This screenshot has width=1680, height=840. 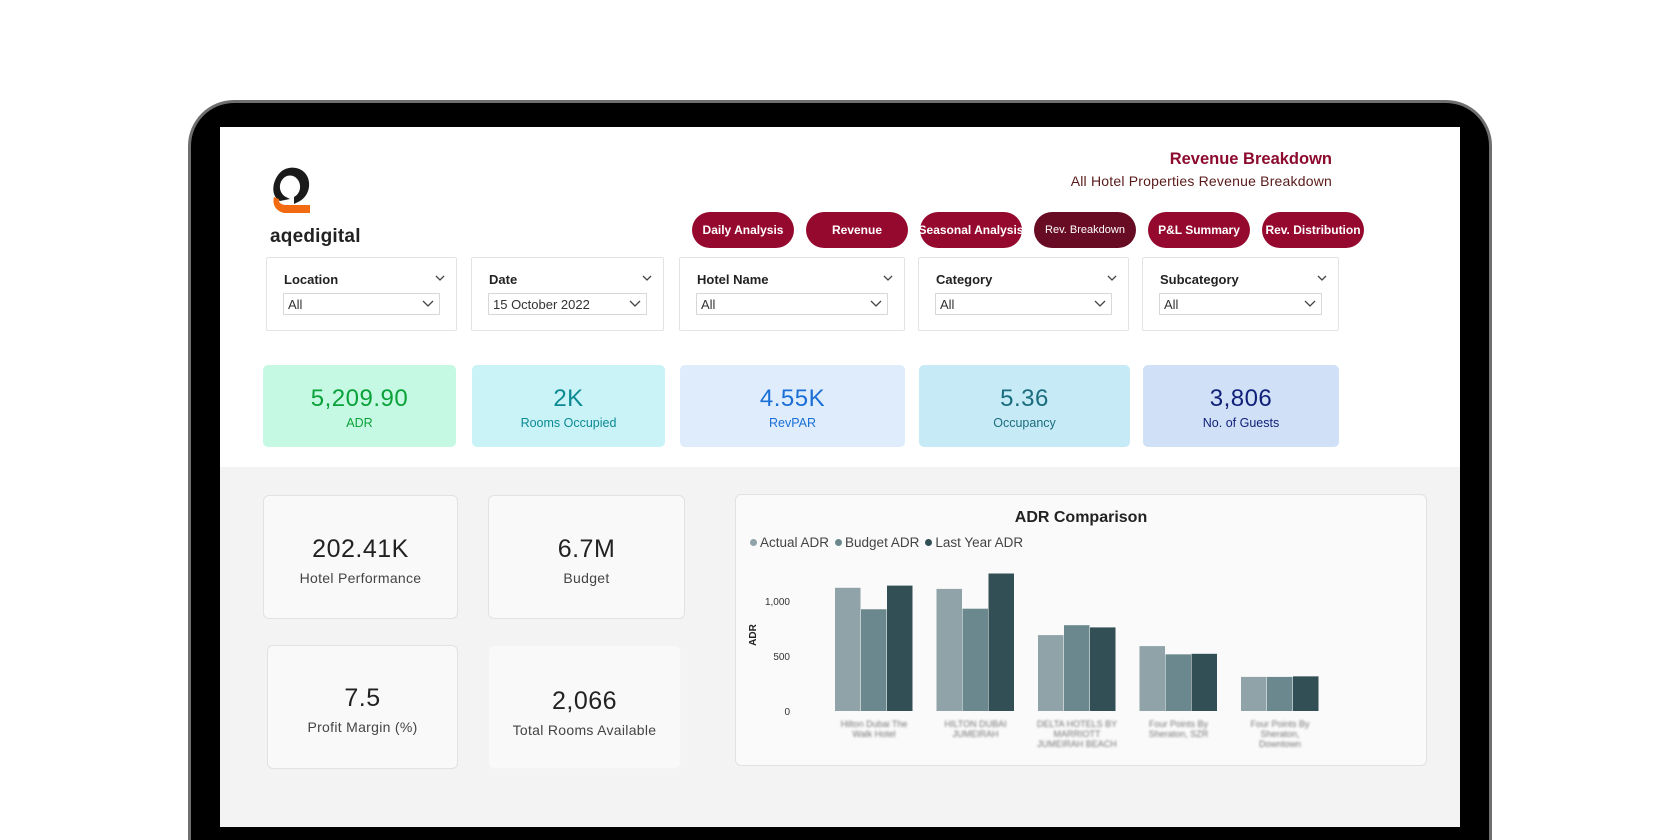 I want to click on chart-legend: Actual ADR Budget ADR Last Year ADR, so click(x=886, y=542).